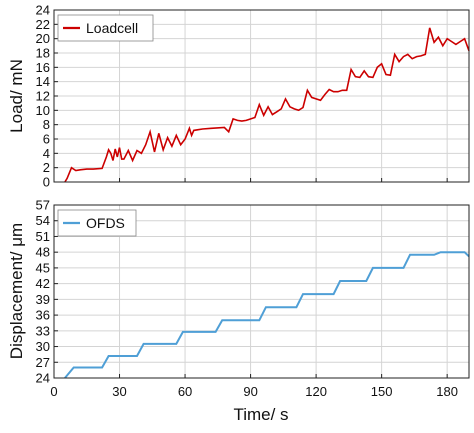 This screenshot has height=433, width=474. I want to click on load-legend-label: Loadcell, so click(112, 28).